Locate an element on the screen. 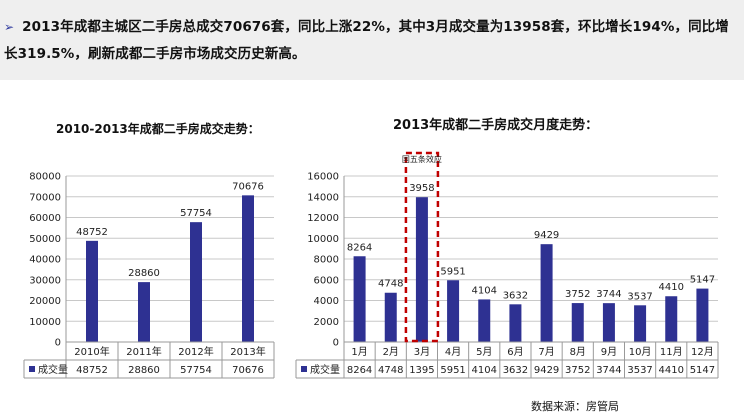 This screenshot has height=416, width=744. y-tick-label: 30000 is located at coordinates (45, 280).